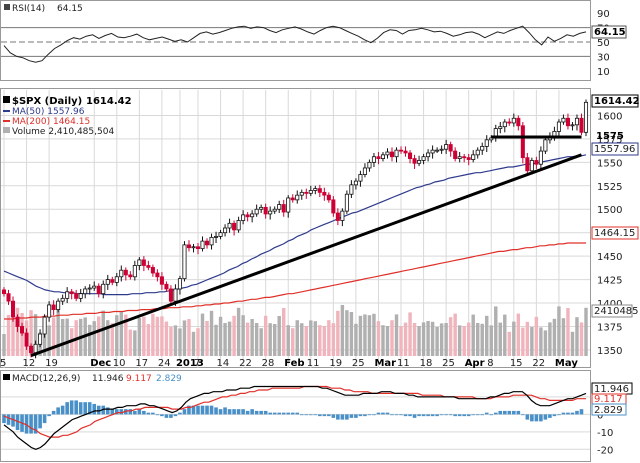 The height and width of the screenshot is (463, 640). Describe the element at coordinates (609, 187) in the screenshot. I see `price-tick-label: 1525` at that location.